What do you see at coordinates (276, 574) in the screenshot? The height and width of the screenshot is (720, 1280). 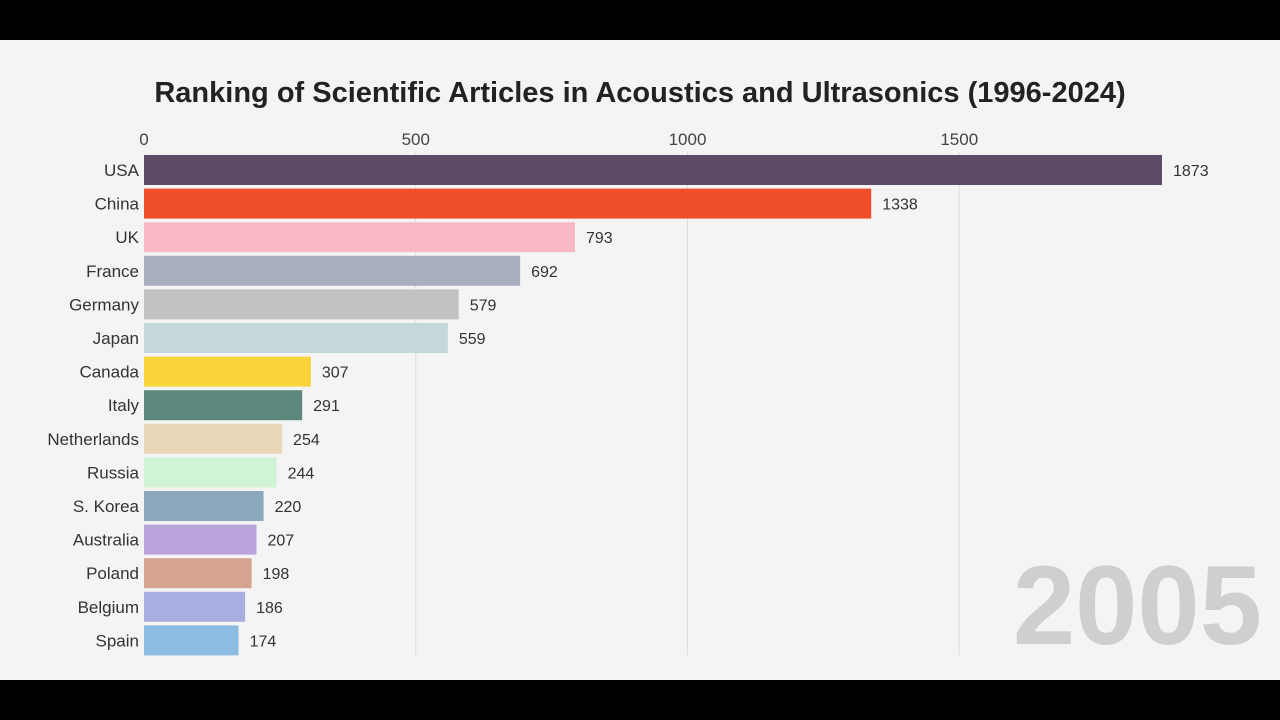 I see `value-label: 198` at bounding box center [276, 574].